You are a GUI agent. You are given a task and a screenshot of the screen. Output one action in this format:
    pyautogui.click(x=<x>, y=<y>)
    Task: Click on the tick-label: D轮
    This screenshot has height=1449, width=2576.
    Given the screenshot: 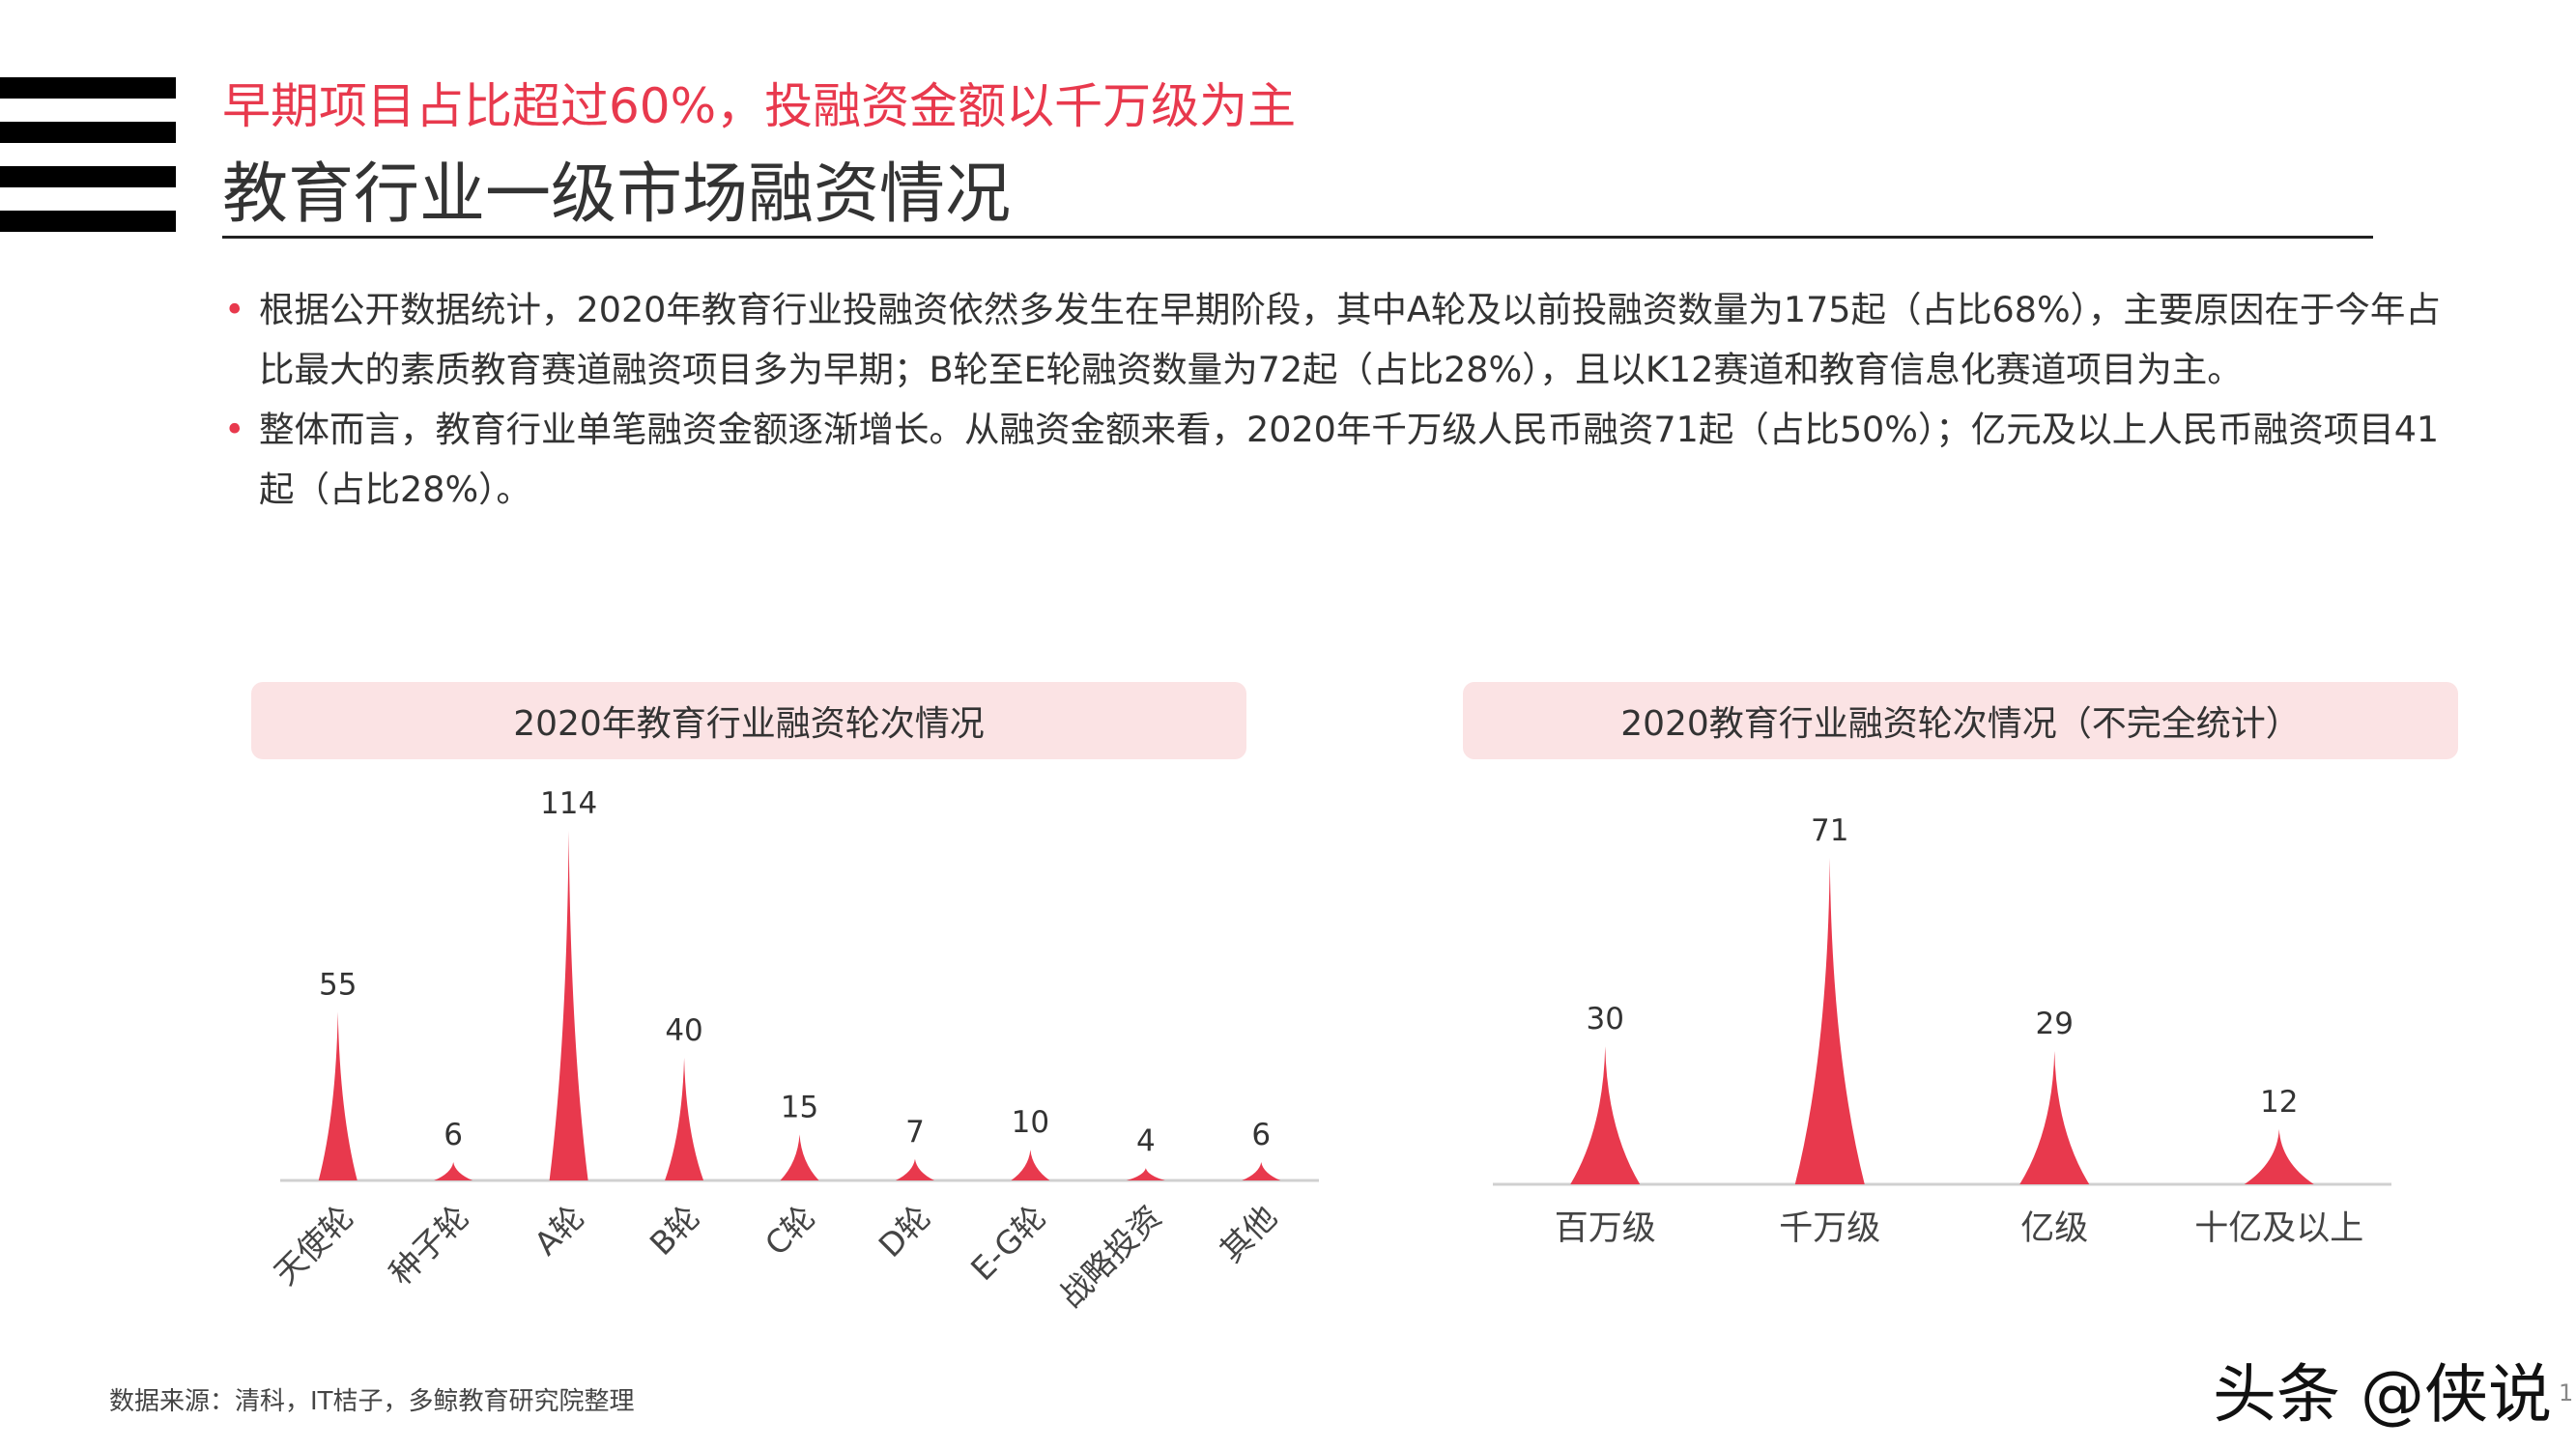 What is the action you would take?
    pyautogui.click(x=905, y=1231)
    